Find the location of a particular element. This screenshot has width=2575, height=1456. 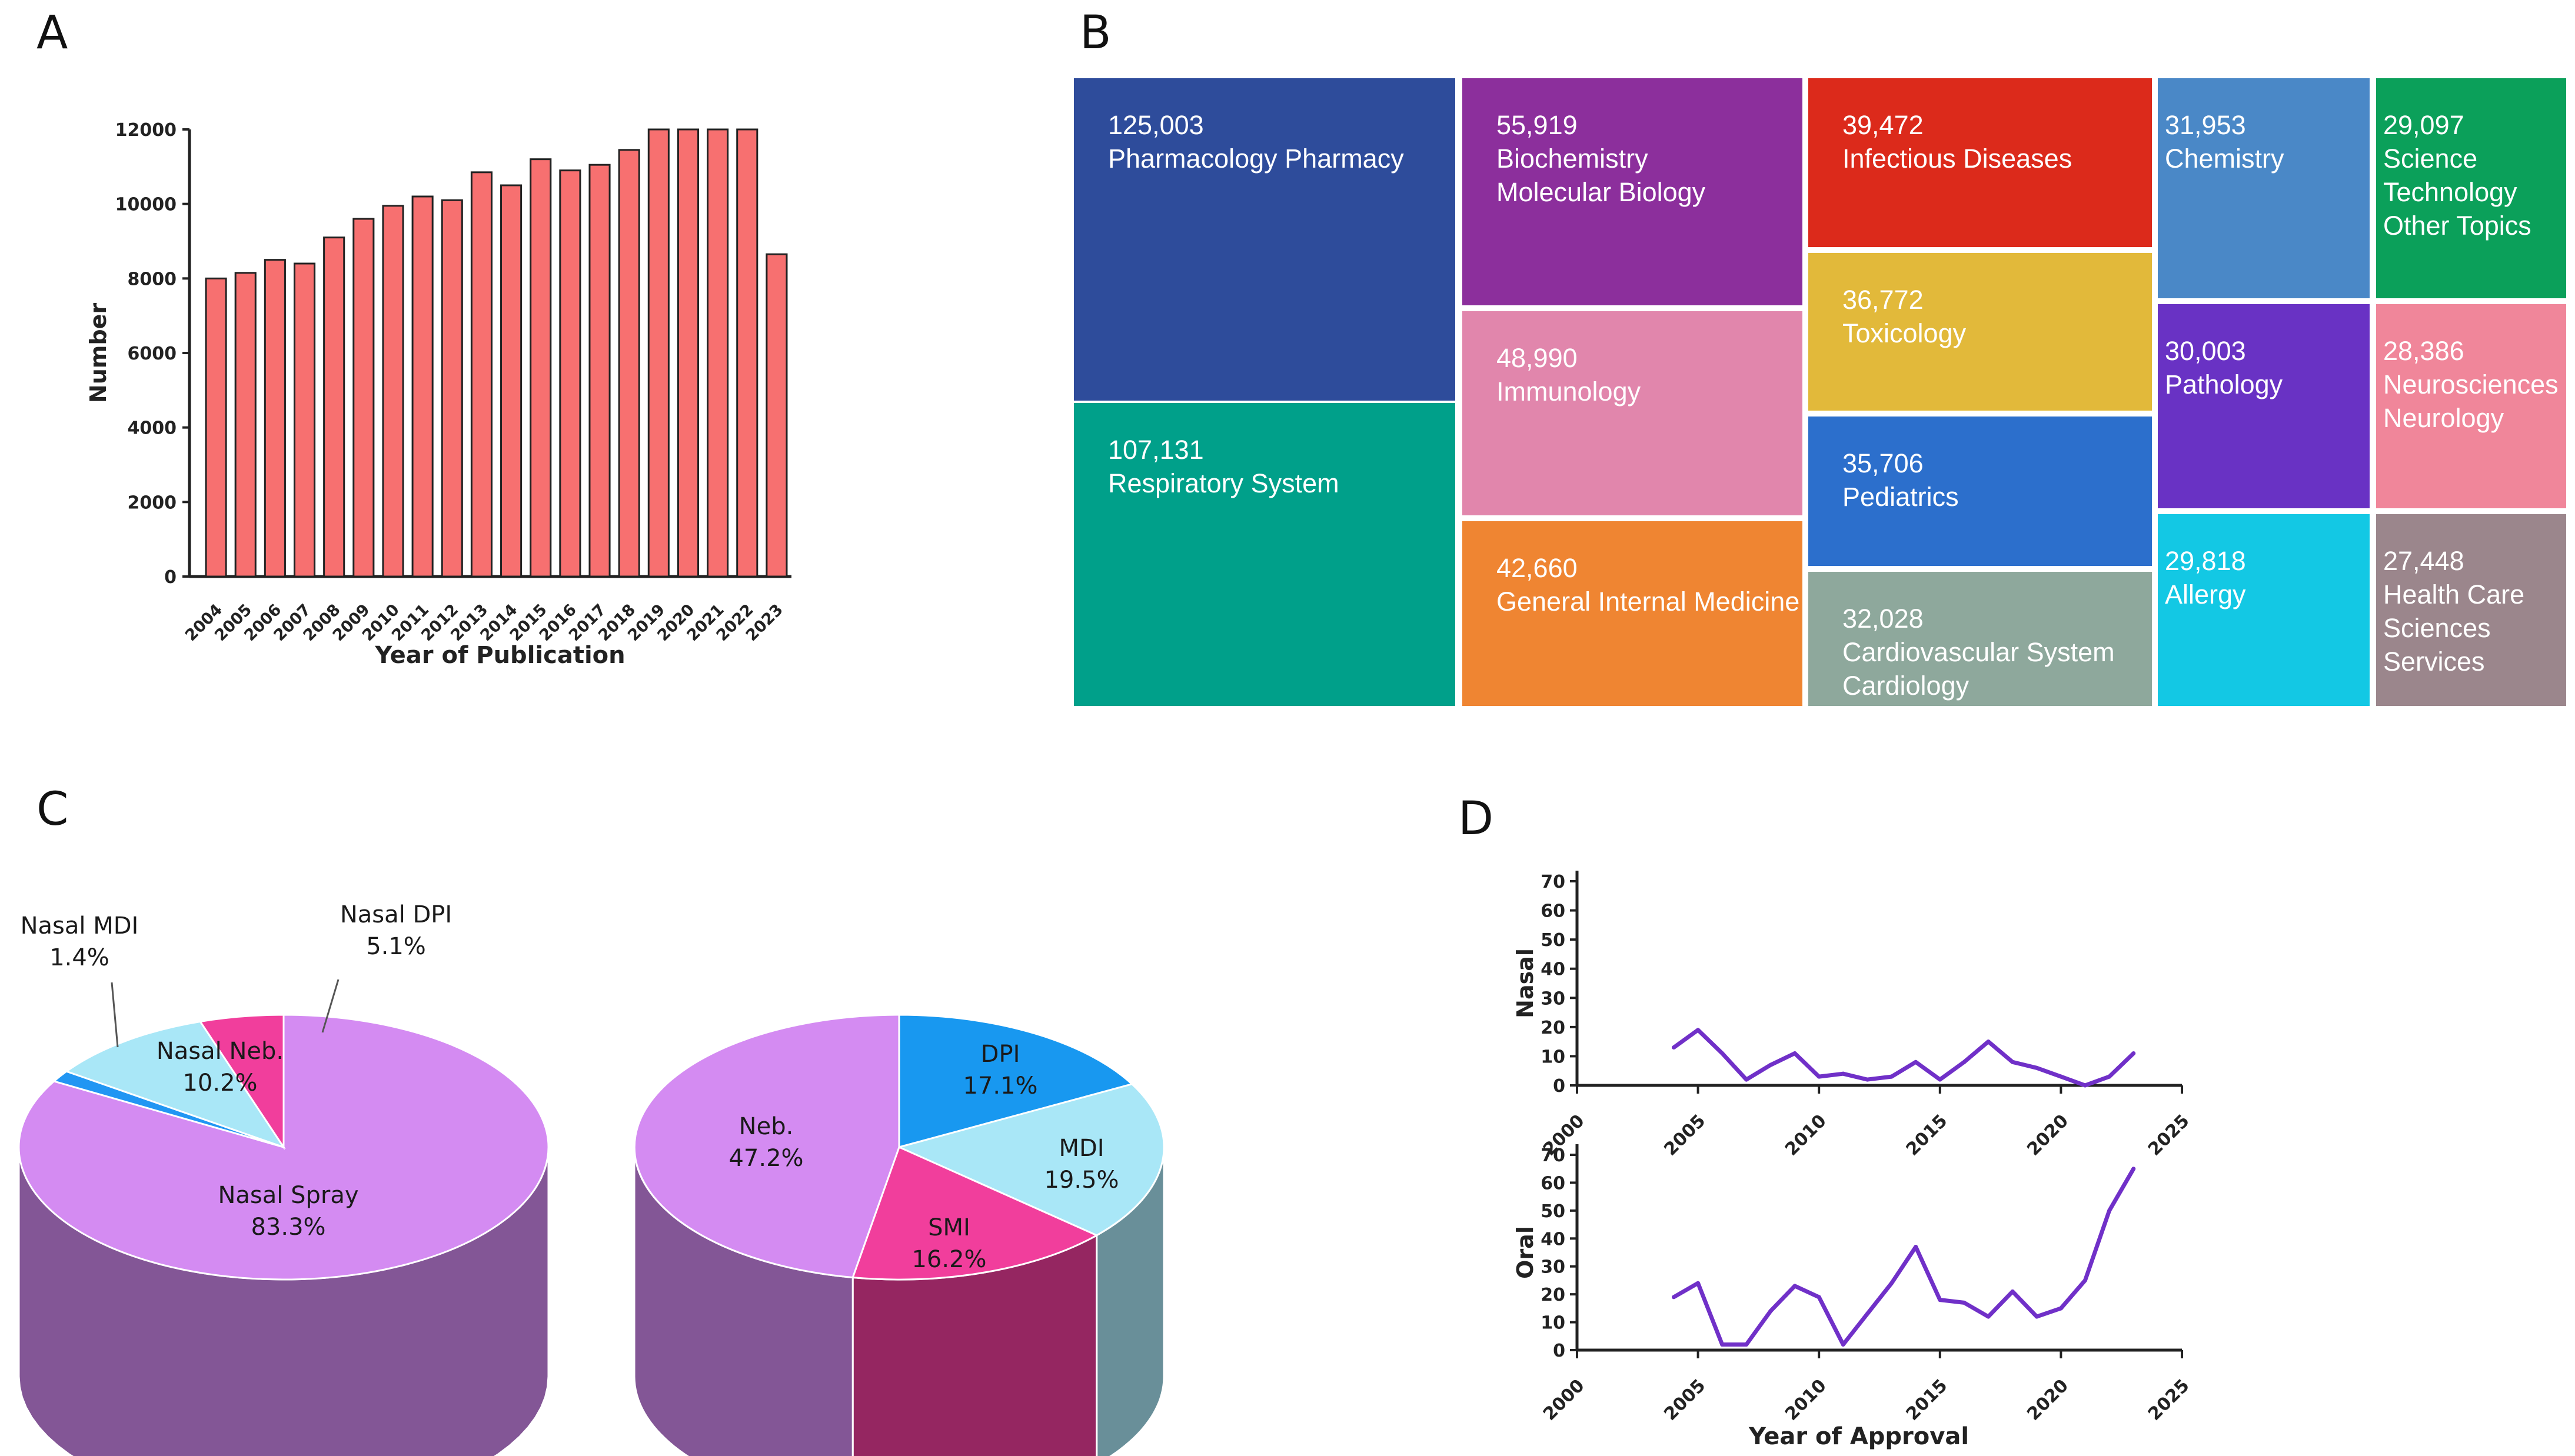

pie-slice-pct: 16.2% is located at coordinates (948, 1259).